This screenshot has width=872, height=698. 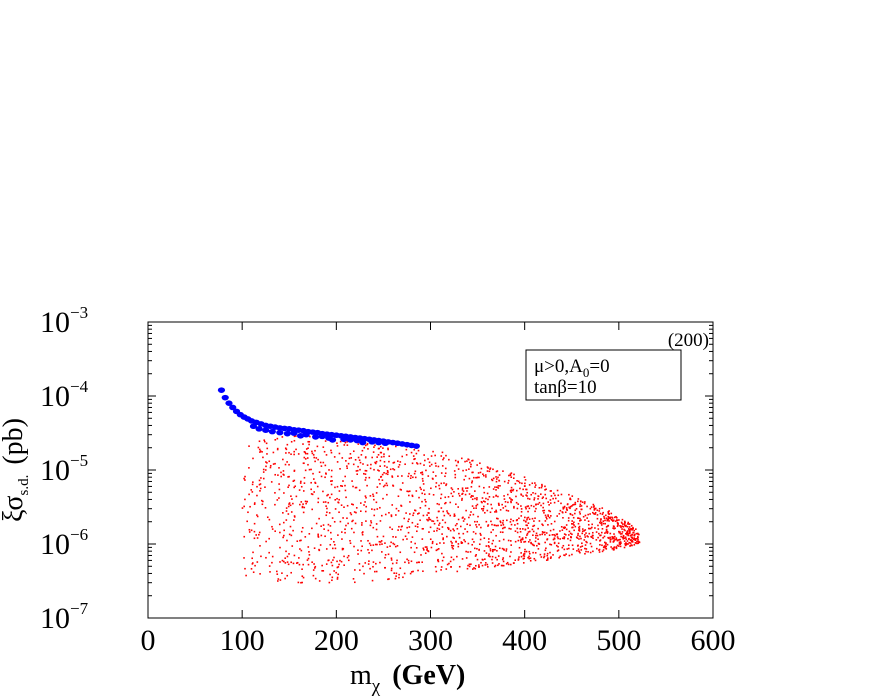 I want to click on x-tick-label: 400, so click(x=524, y=640).